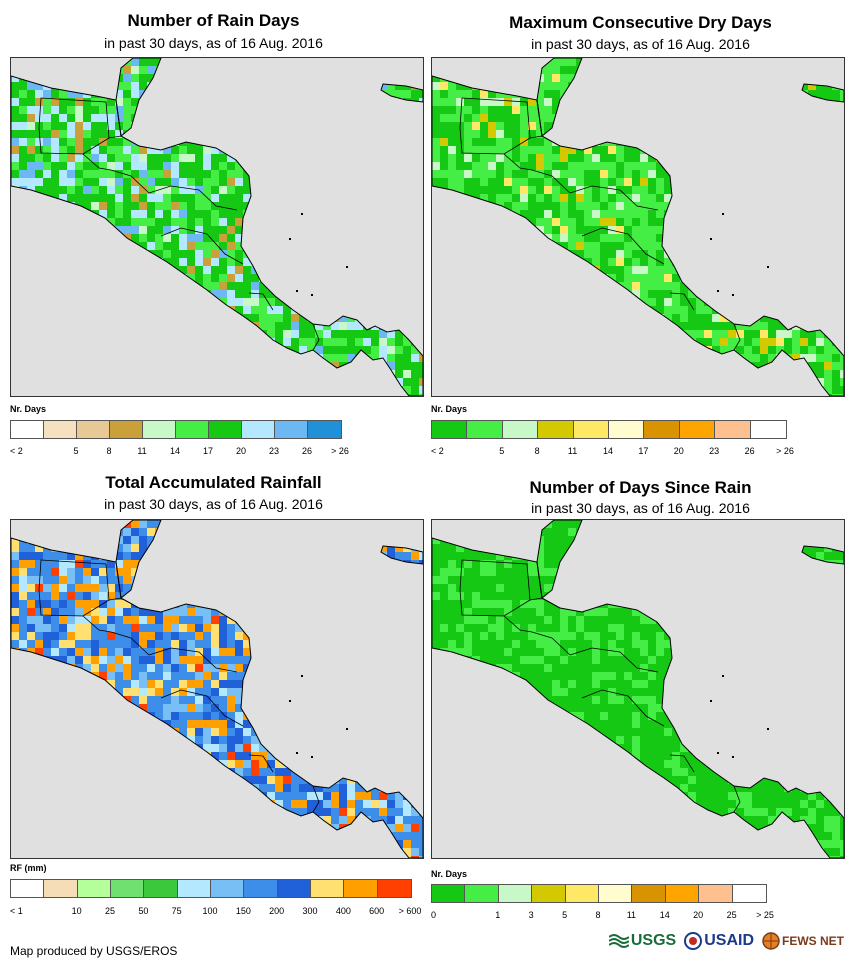 Image resolution: width=854 pixels, height=970 pixels. What do you see at coordinates (608, 451) in the screenshot?
I see `legend-tick-label: 14` at bounding box center [608, 451].